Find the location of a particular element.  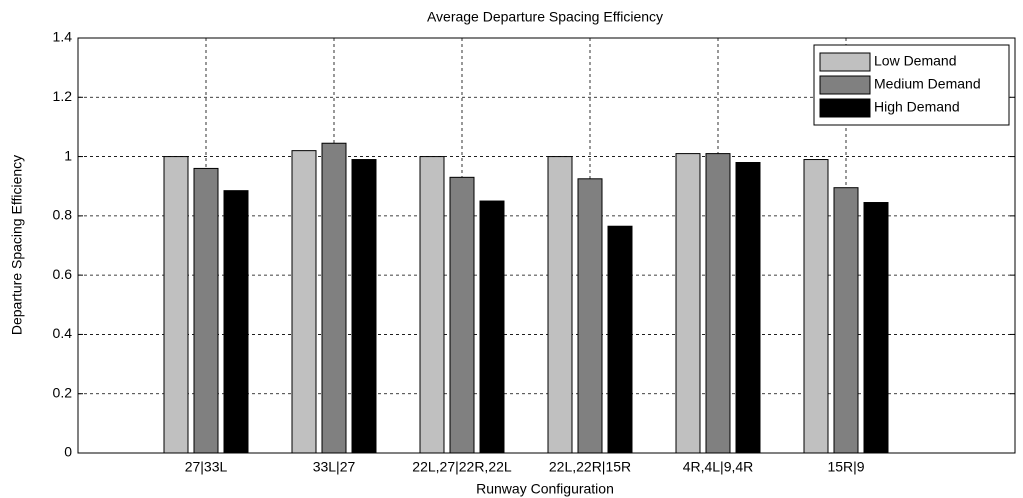

x-tick-label: 27|33L is located at coordinates (206, 467).